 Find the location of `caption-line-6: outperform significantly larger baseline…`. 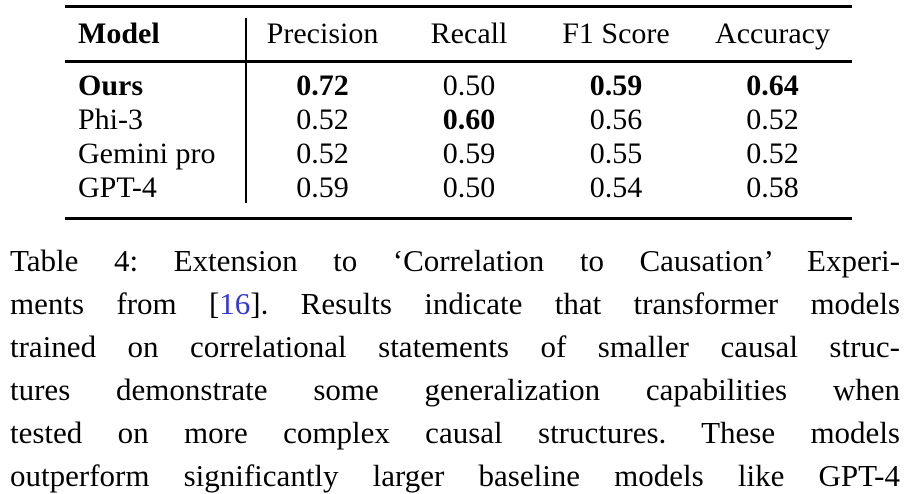

caption-line-6: outperform significantly larger baseline… is located at coordinates (455, 475).